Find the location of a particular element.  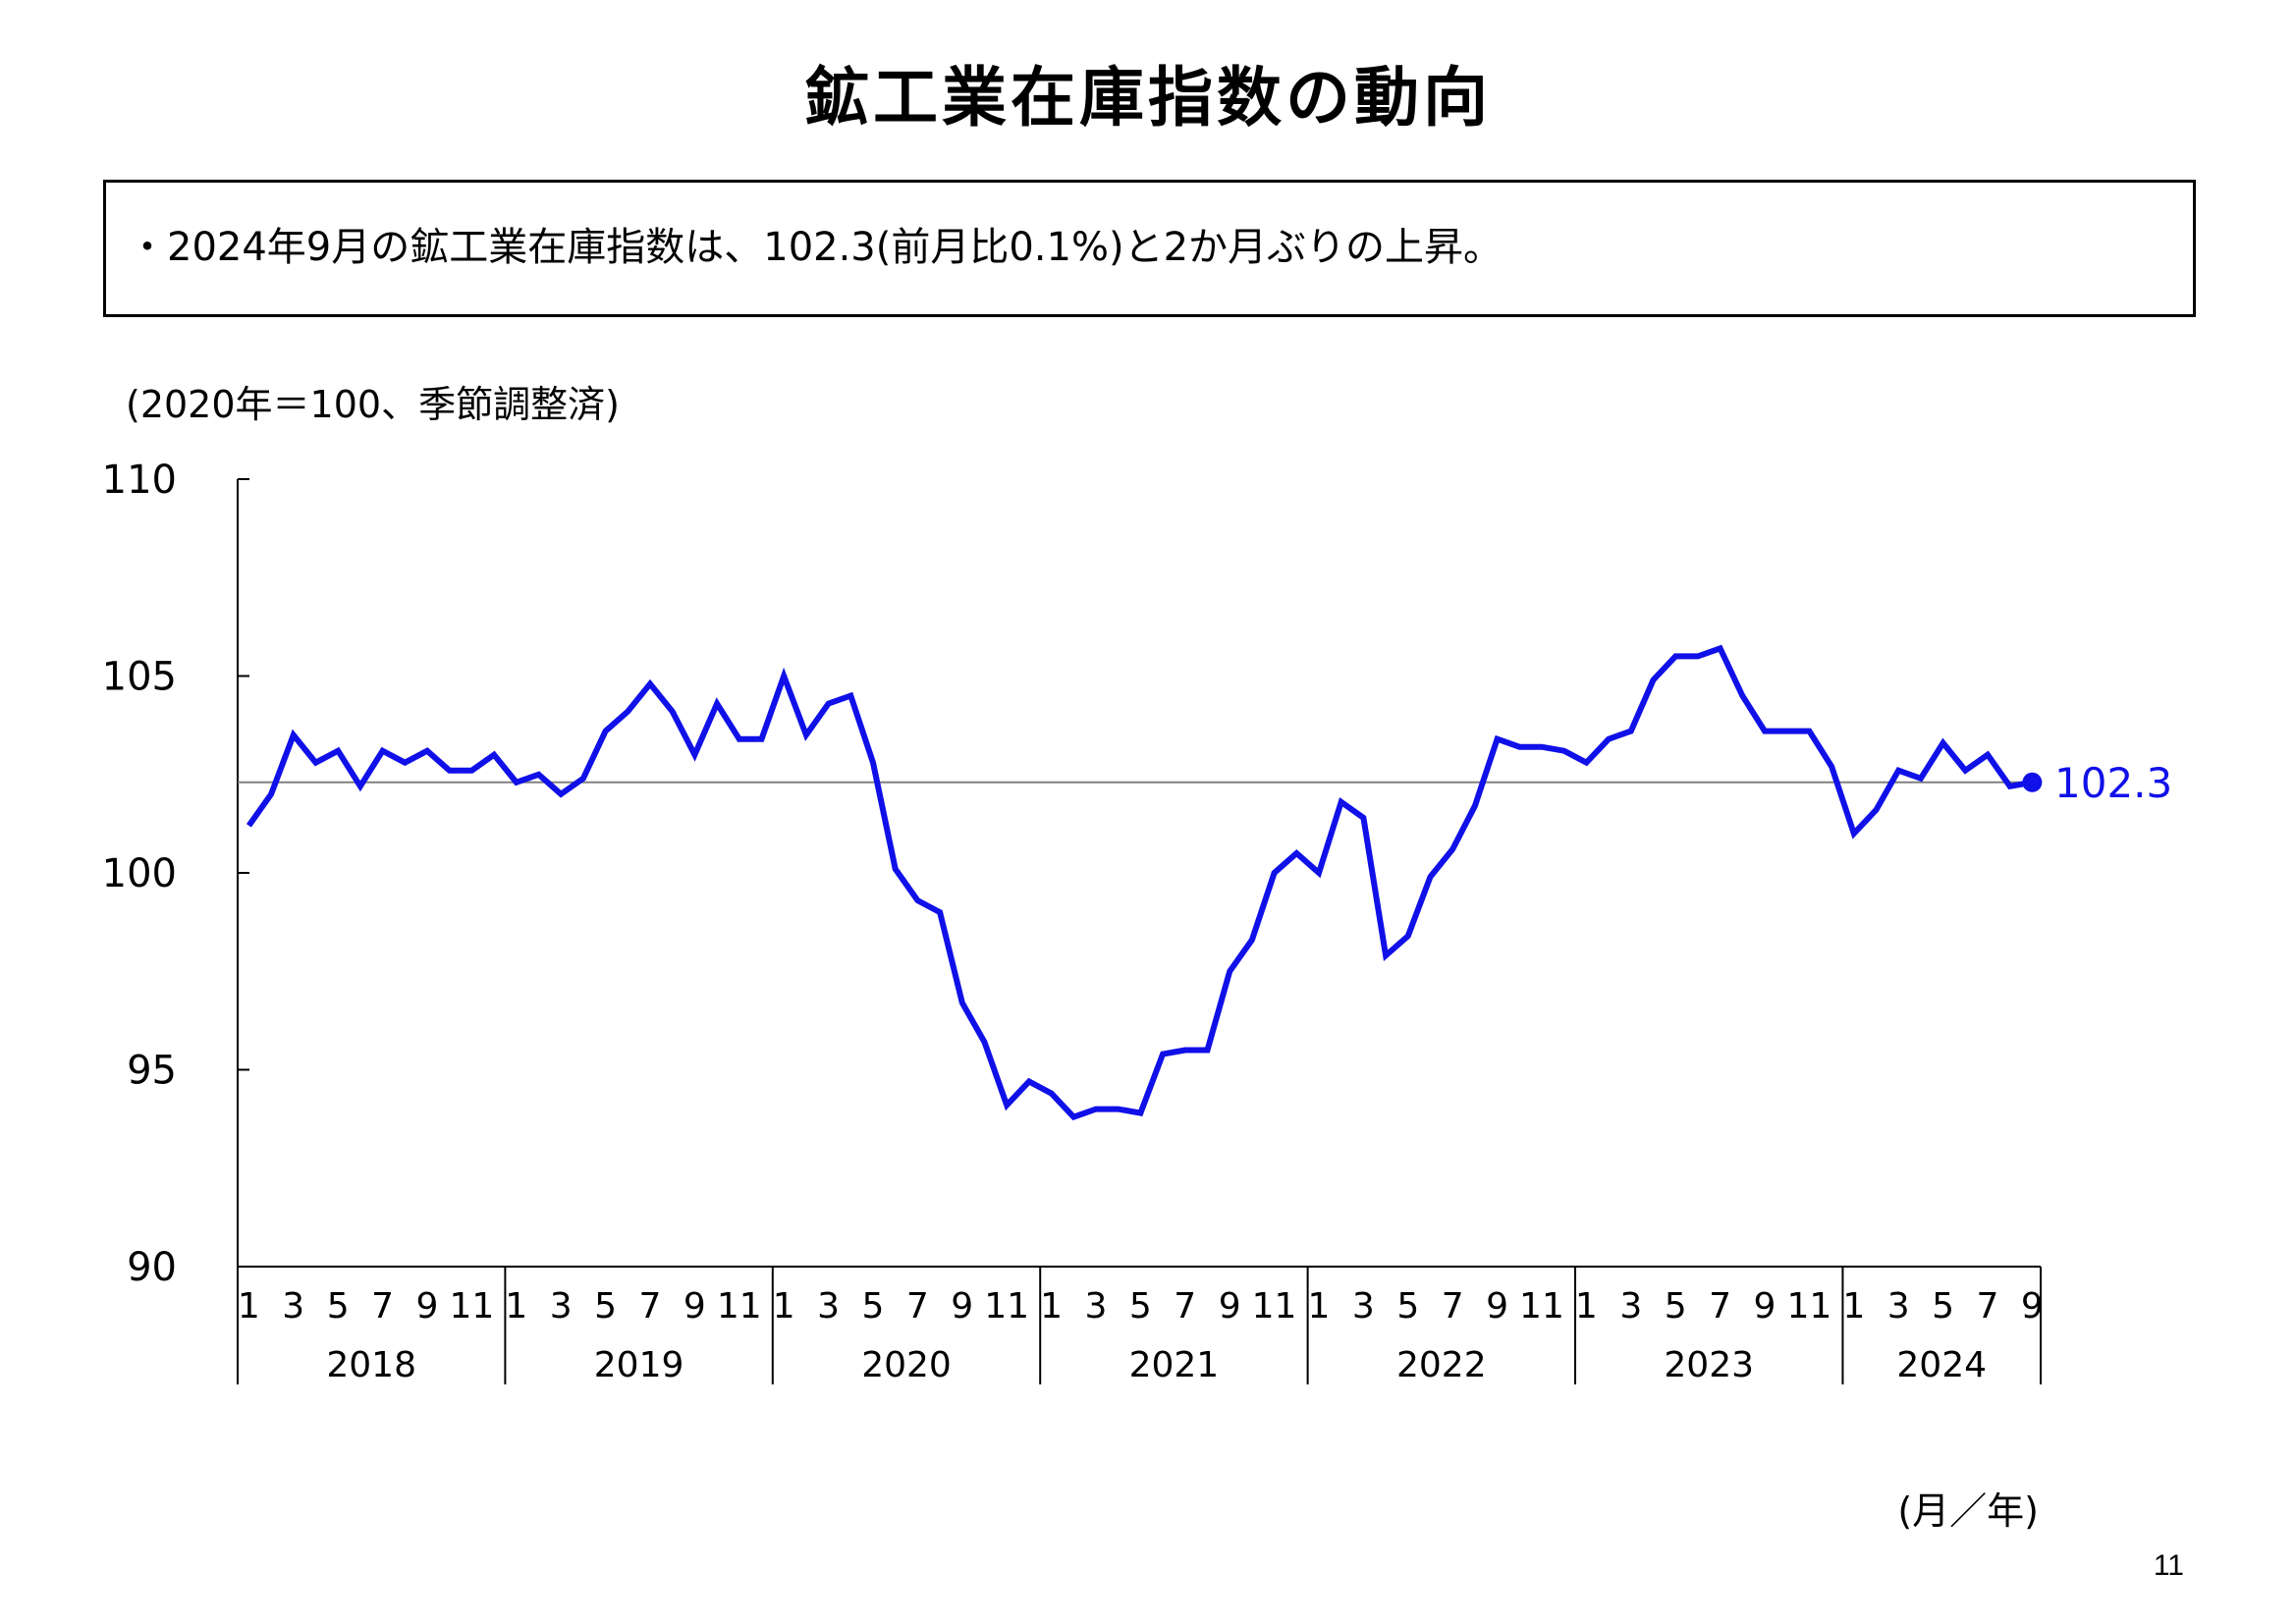

year-label: 2019 is located at coordinates (639, 1365).